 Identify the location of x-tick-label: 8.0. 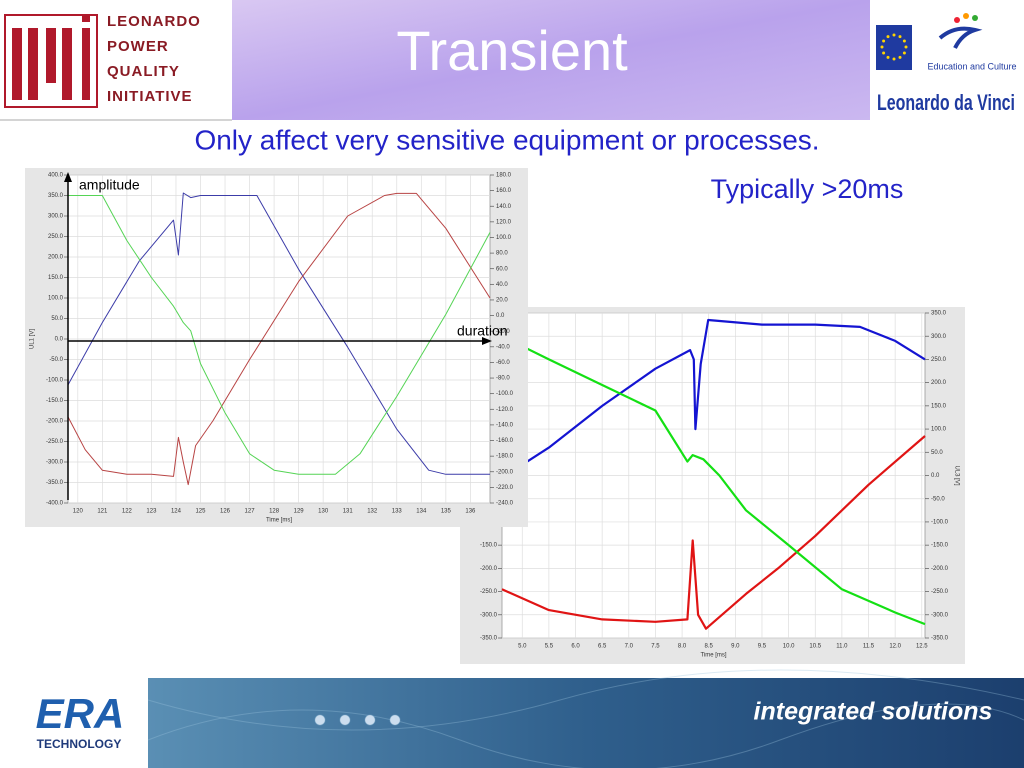
(682, 647).